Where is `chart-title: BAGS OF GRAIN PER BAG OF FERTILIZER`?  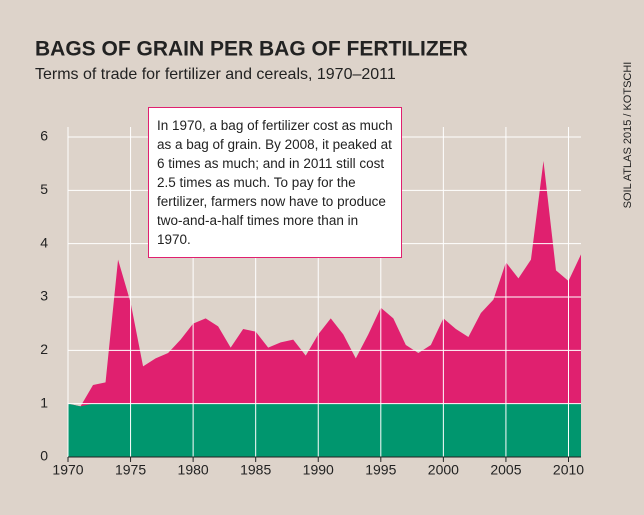 chart-title: BAGS OF GRAIN PER BAG OF FERTILIZER is located at coordinates (251, 49).